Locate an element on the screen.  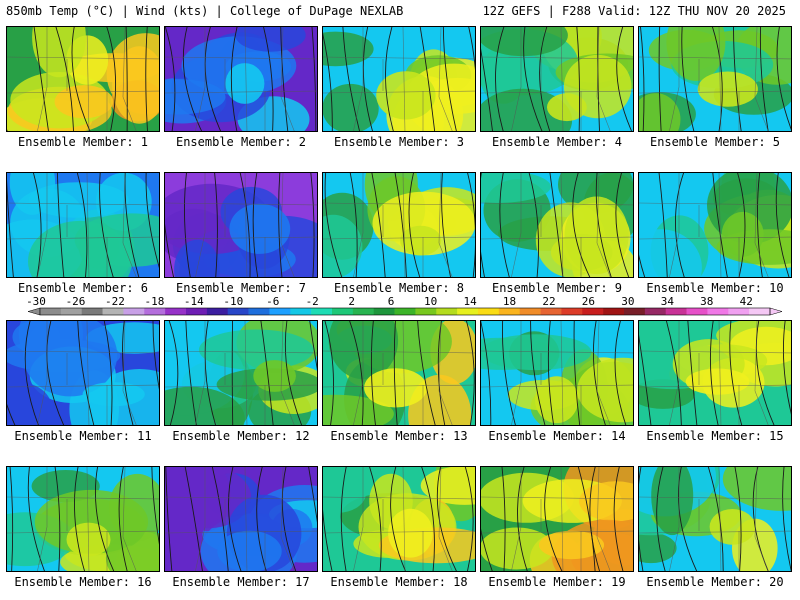
ensemble-member-label: Ensemble Member: 20 is located at coordinates (715, 582).